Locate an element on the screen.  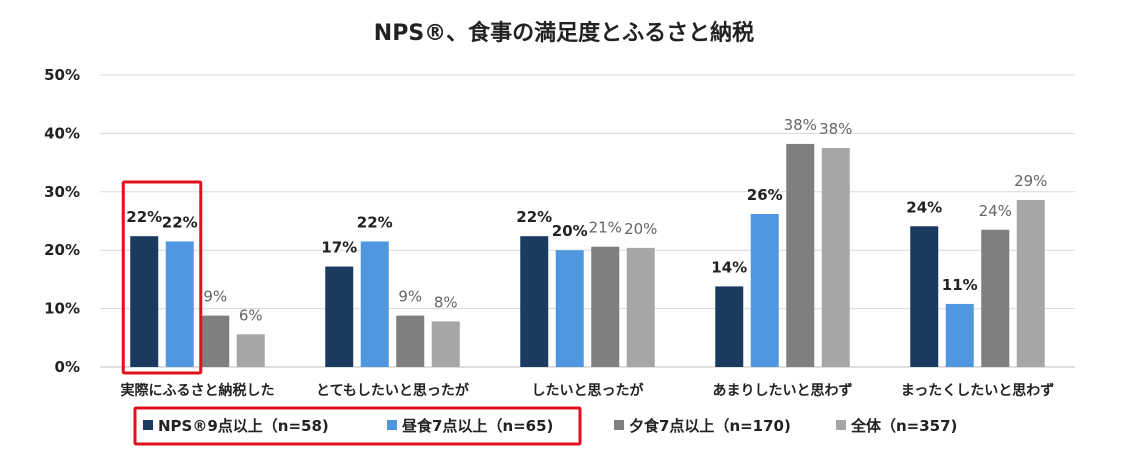
y-tick-label: 50% is located at coordinates (62, 75).